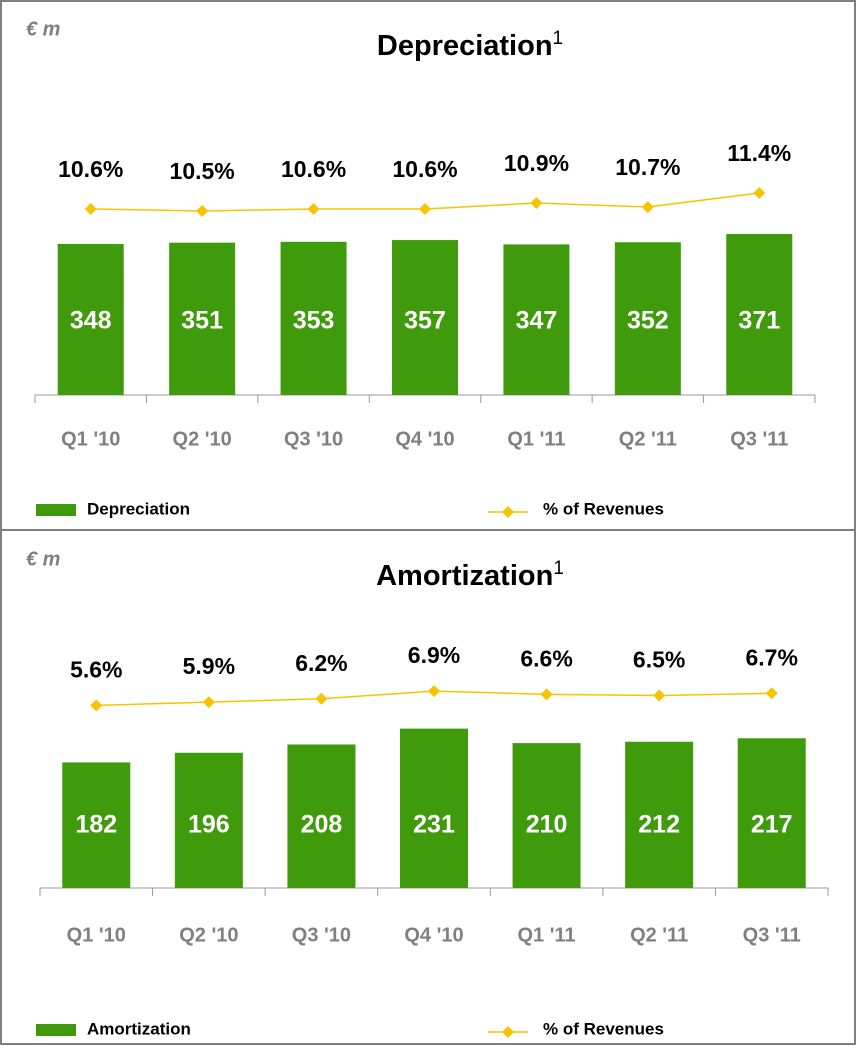 Image resolution: width=856 pixels, height=1045 pixels. I want to click on data-label: 6.7%, so click(771, 657).